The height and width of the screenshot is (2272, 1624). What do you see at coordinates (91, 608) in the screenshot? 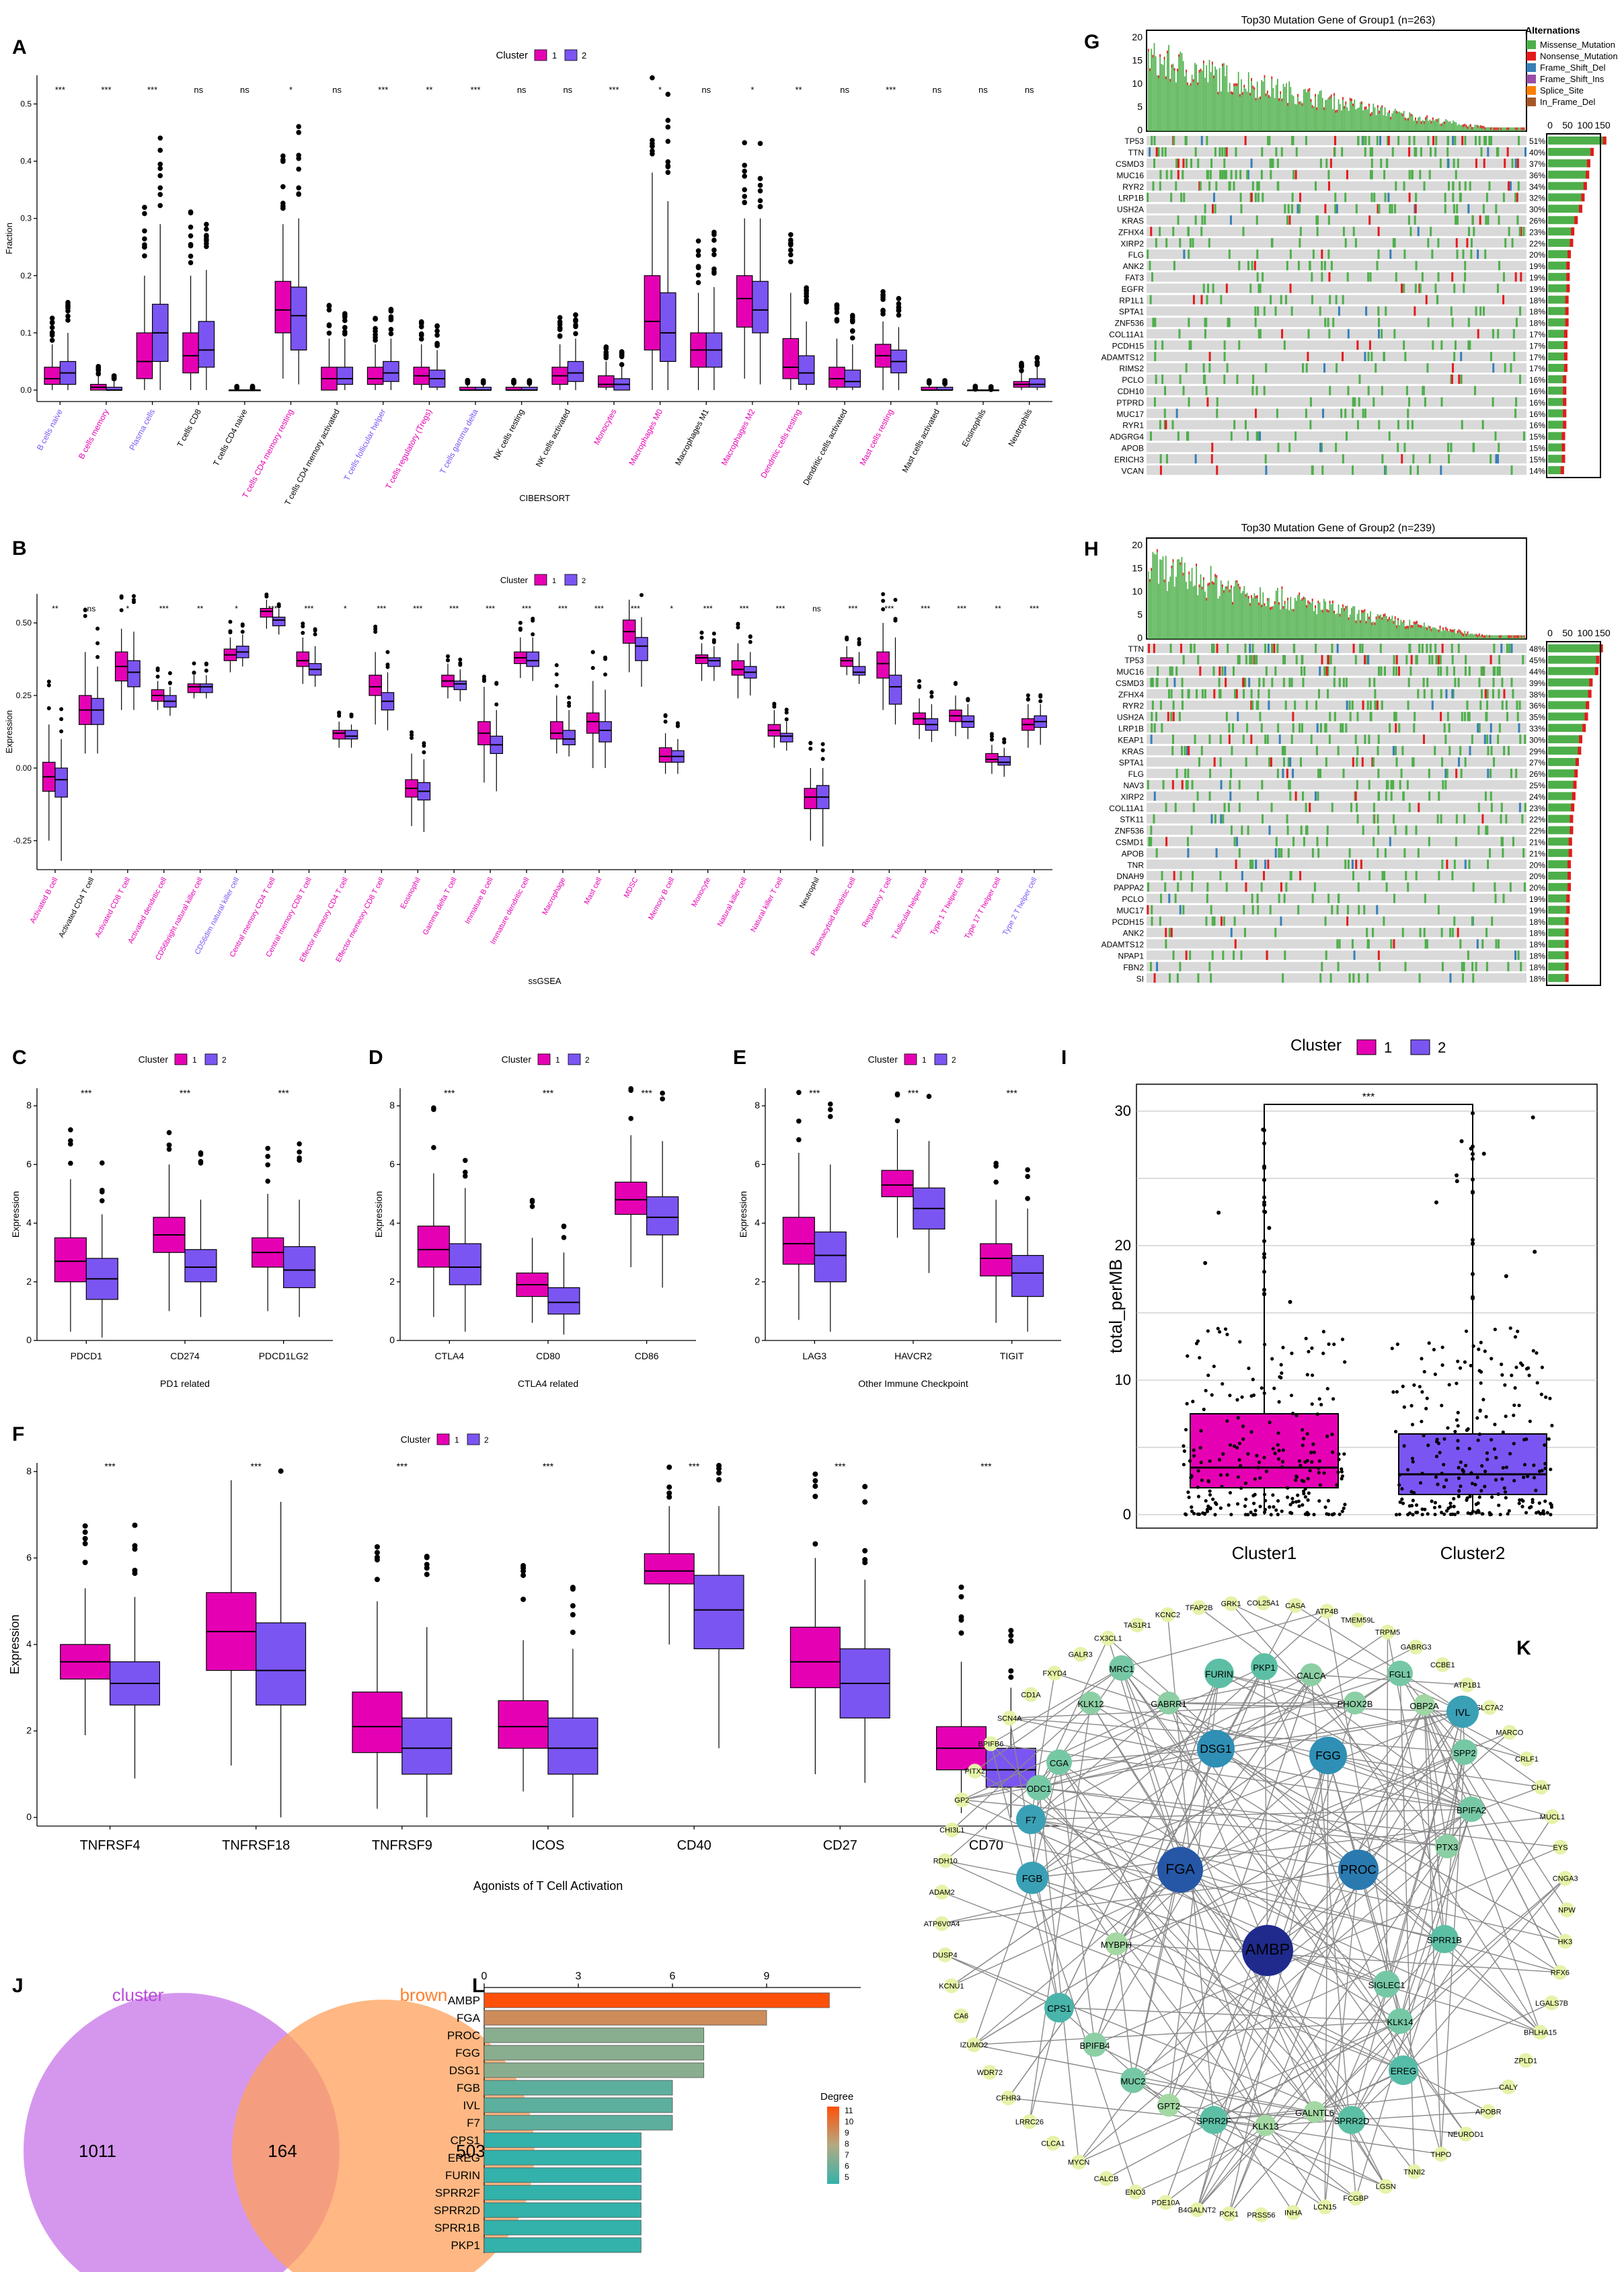
I see `signif-label: ns` at bounding box center [91, 608].